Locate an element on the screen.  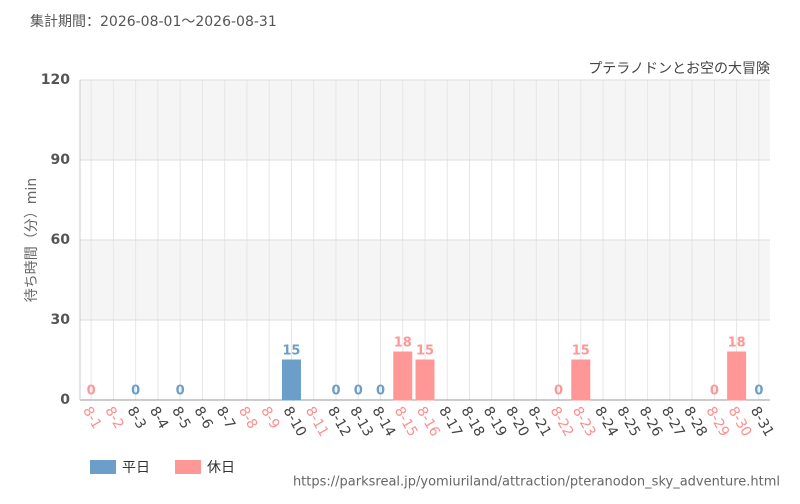
x-tick-label: 8-5 is located at coordinates (180, 418).